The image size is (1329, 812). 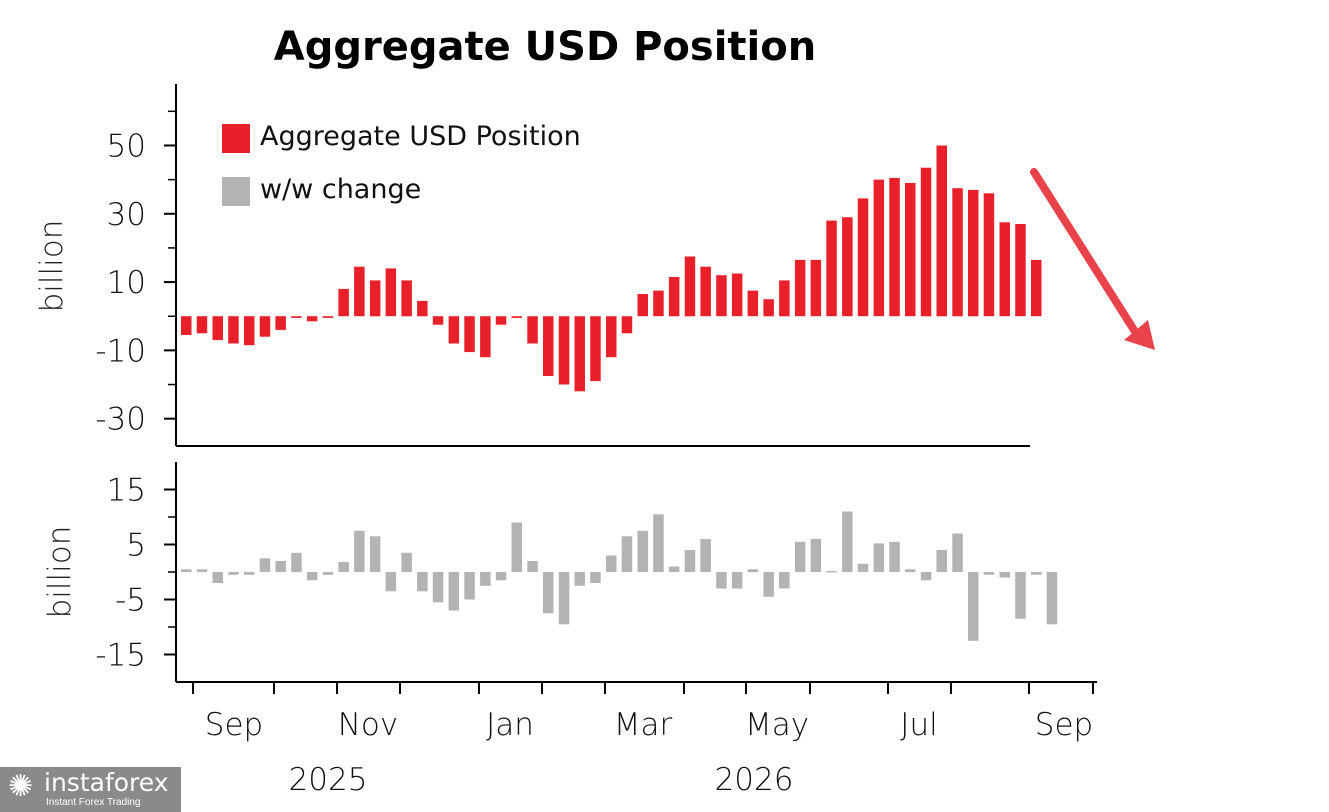 What do you see at coordinates (52, 266) in the screenshot?
I see `top-ylabel: billion` at bounding box center [52, 266].